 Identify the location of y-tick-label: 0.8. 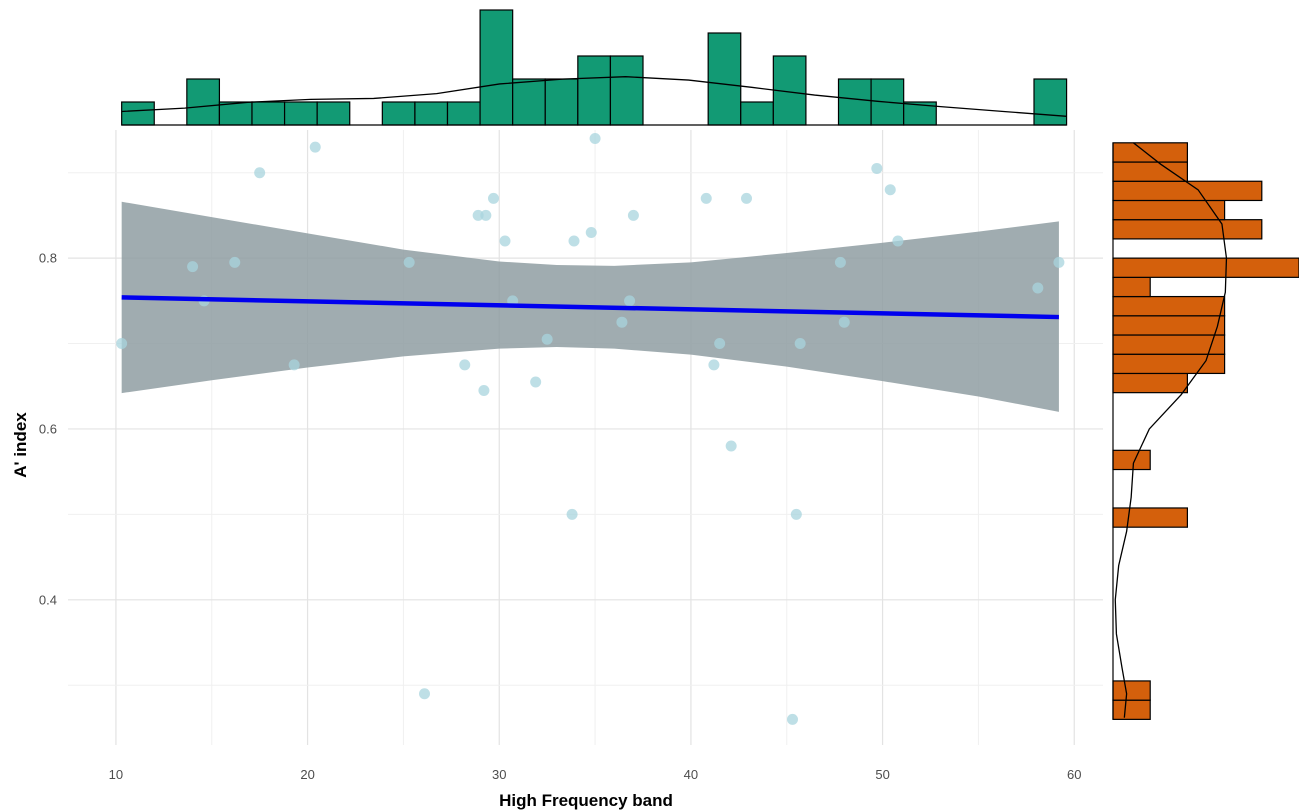
(48, 258).